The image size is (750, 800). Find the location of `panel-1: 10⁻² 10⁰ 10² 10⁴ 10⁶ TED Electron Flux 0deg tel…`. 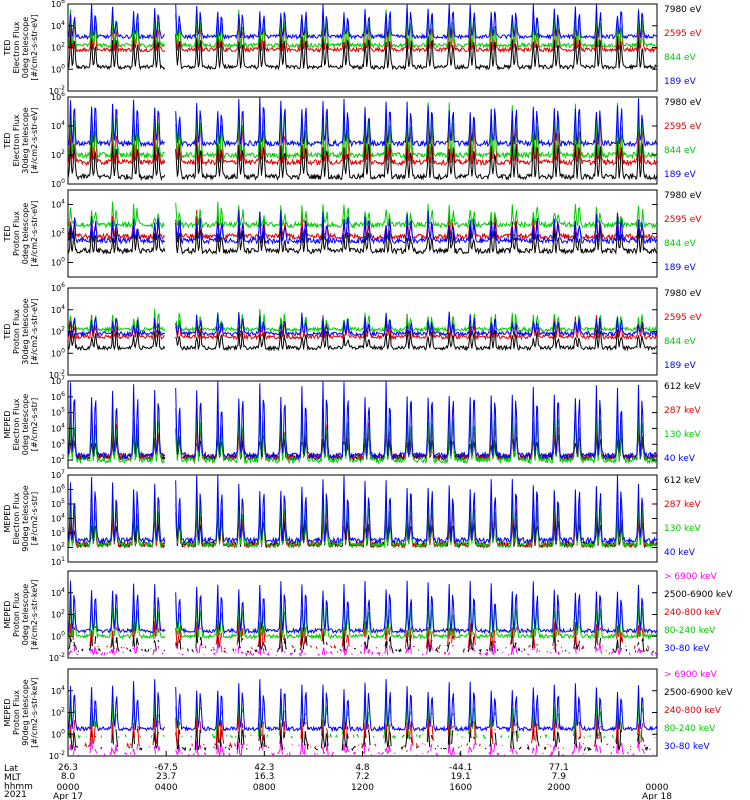

panel-1: 10⁻² 10⁰ 10² 10⁴ 10⁶ TED Electron Flux 0deg tel… is located at coordinates (352, 48).